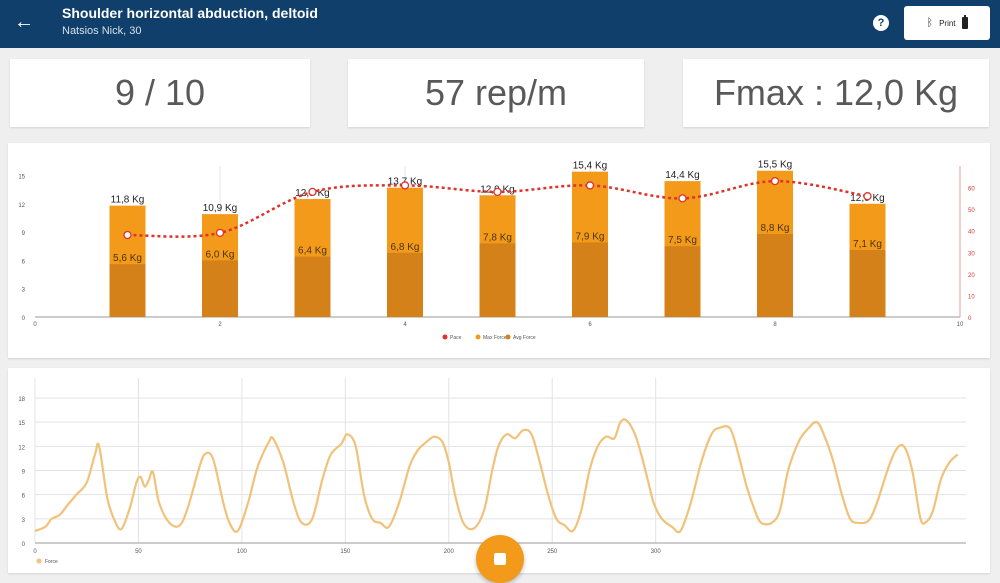 The image size is (1000, 583). Describe the element at coordinates (590, 236) in the screenshot. I see `avg-force-label: 7,9 Kg` at that location.